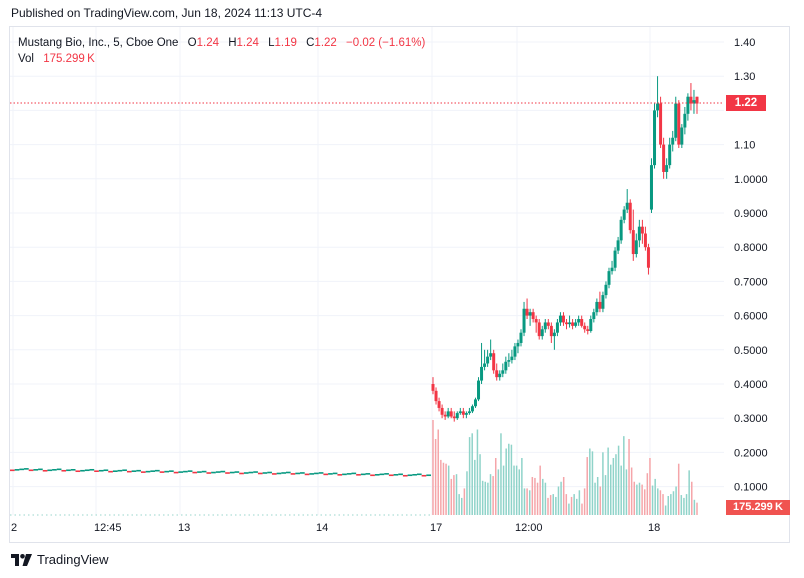 Image resolution: width=804 pixels, height=578 pixels. I want to click on price-tick-label: 1.30, so click(744, 77).